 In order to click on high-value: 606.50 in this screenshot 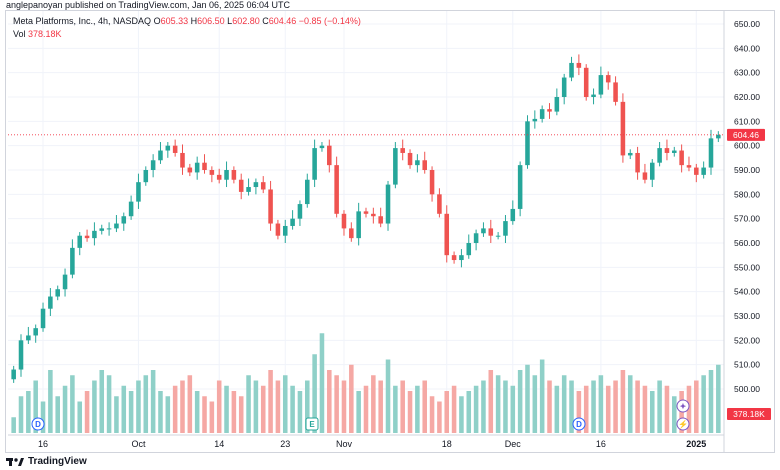, I will do `click(211, 21)`.